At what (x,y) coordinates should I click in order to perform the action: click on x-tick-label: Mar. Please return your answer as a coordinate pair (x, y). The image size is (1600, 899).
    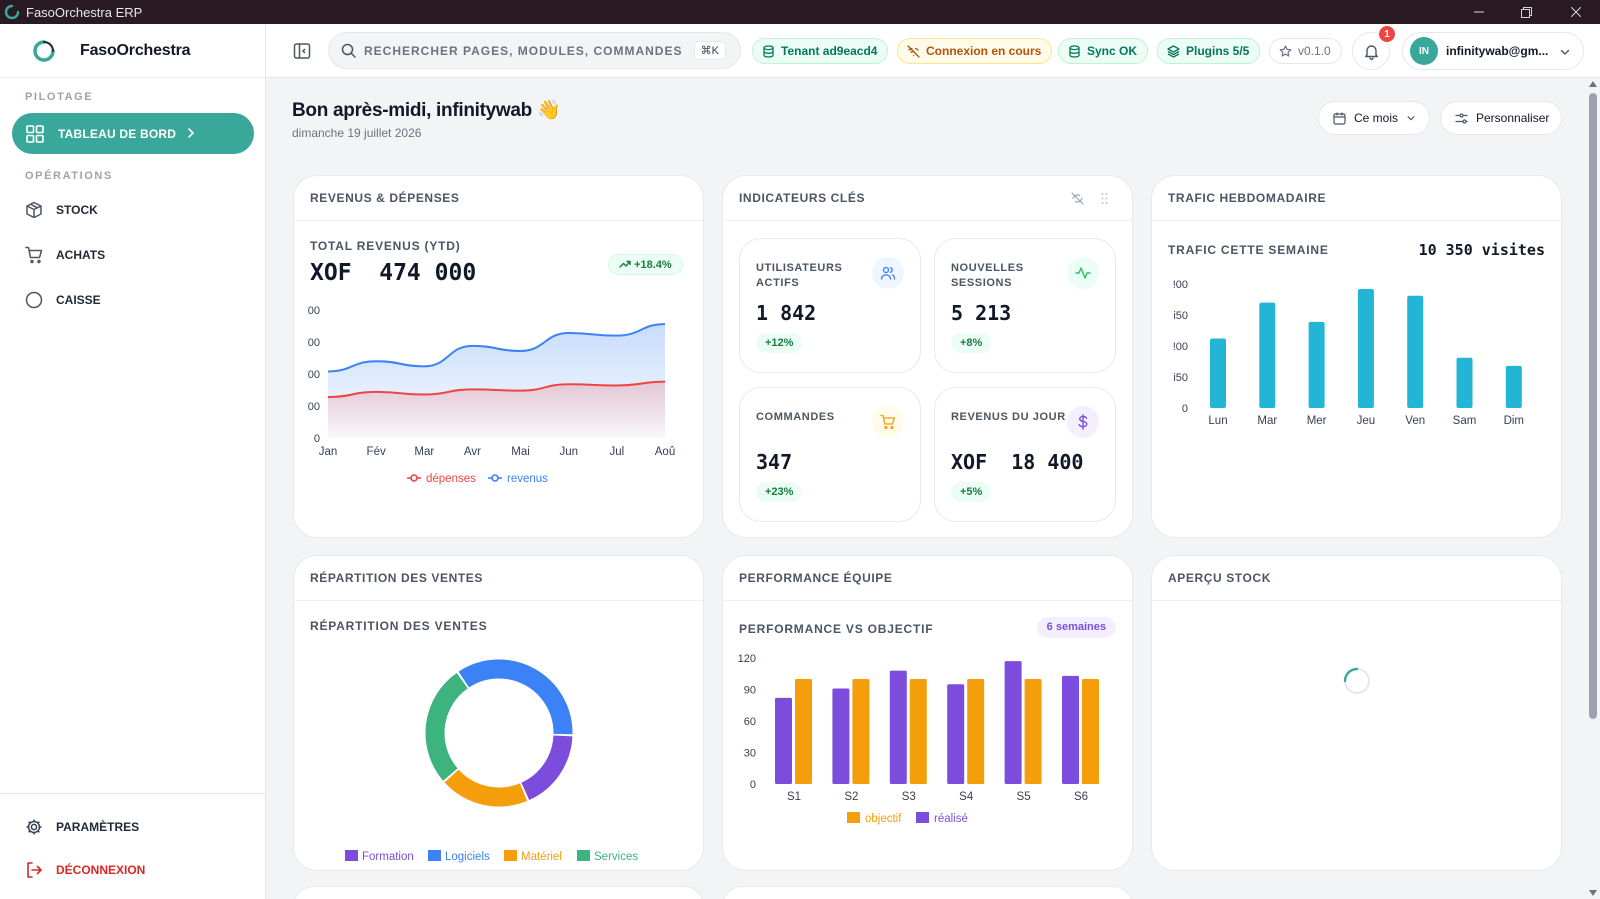
    Looking at the image, I should click on (1267, 421).